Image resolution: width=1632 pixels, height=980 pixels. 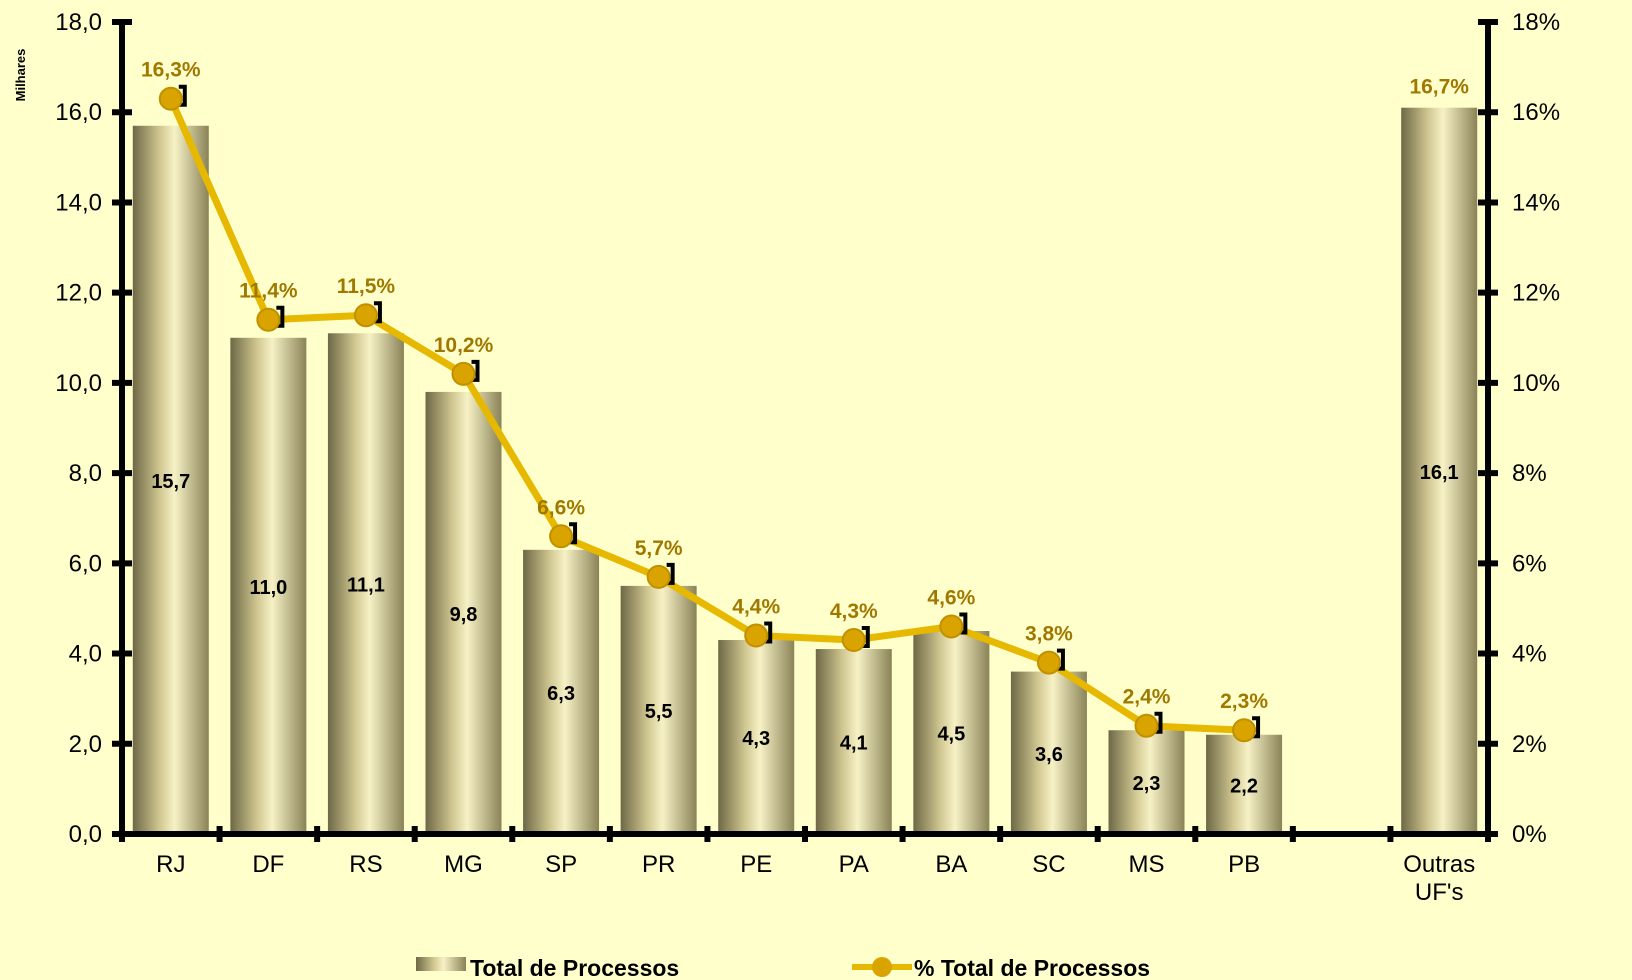 What do you see at coordinates (658, 864) in the screenshot?
I see `x-label-5: PR` at bounding box center [658, 864].